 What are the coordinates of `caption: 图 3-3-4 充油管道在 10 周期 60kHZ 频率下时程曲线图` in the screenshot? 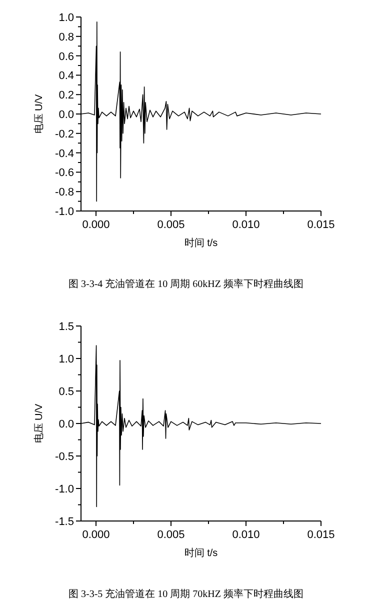 It's located at (186, 284).